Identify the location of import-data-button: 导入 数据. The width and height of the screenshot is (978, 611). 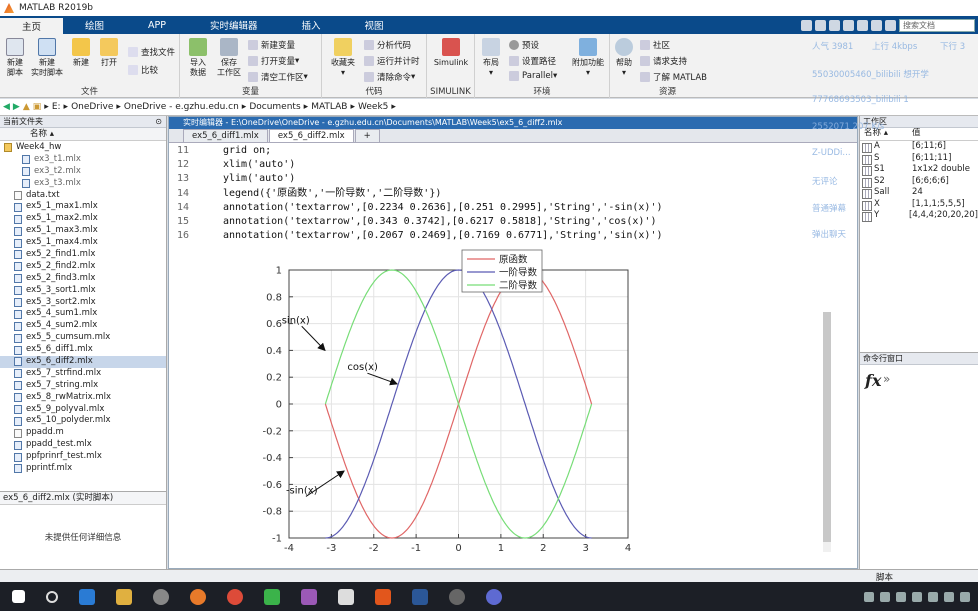
(198, 57).